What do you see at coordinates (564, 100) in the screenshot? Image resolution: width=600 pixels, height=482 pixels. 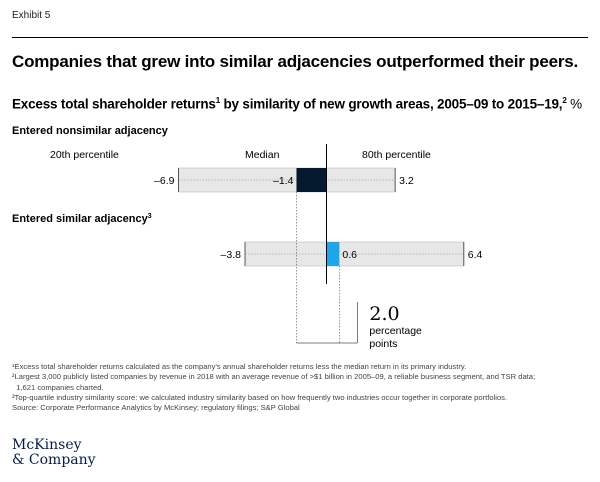 I see `subtitle-footnote-2: 2` at bounding box center [564, 100].